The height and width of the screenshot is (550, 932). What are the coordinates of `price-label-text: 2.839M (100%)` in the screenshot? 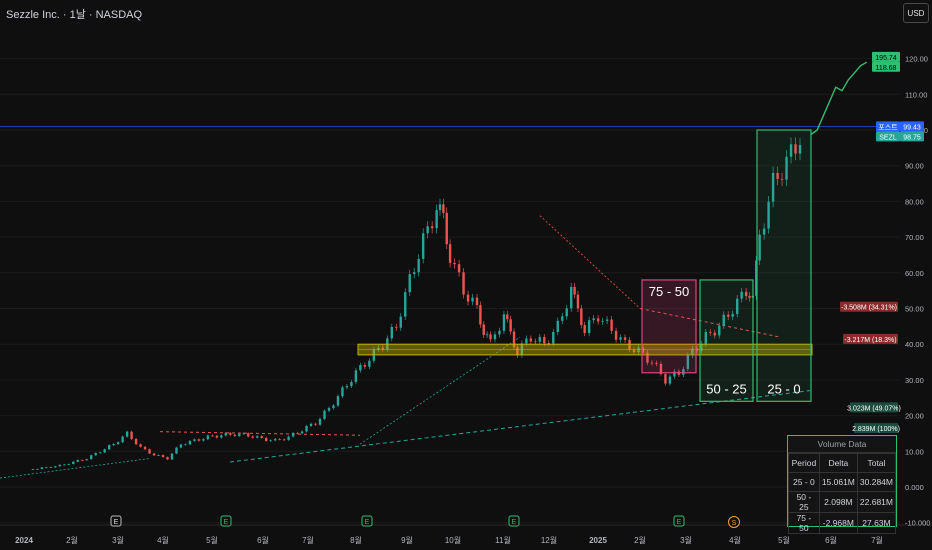 It's located at (876, 429).